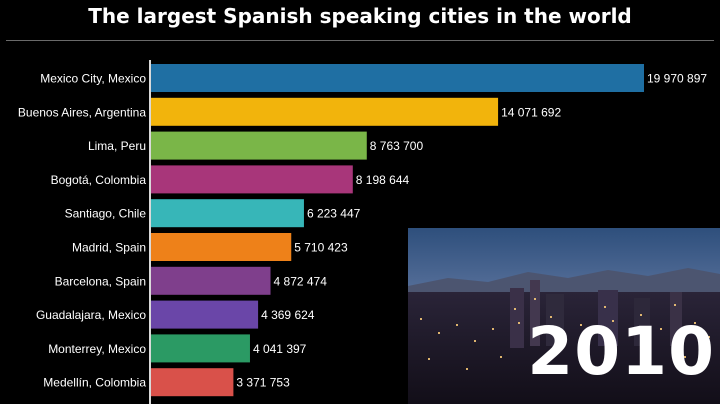 This screenshot has height=404, width=720. I want to click on value-label-2: 8 763 700, so click(397, 146).